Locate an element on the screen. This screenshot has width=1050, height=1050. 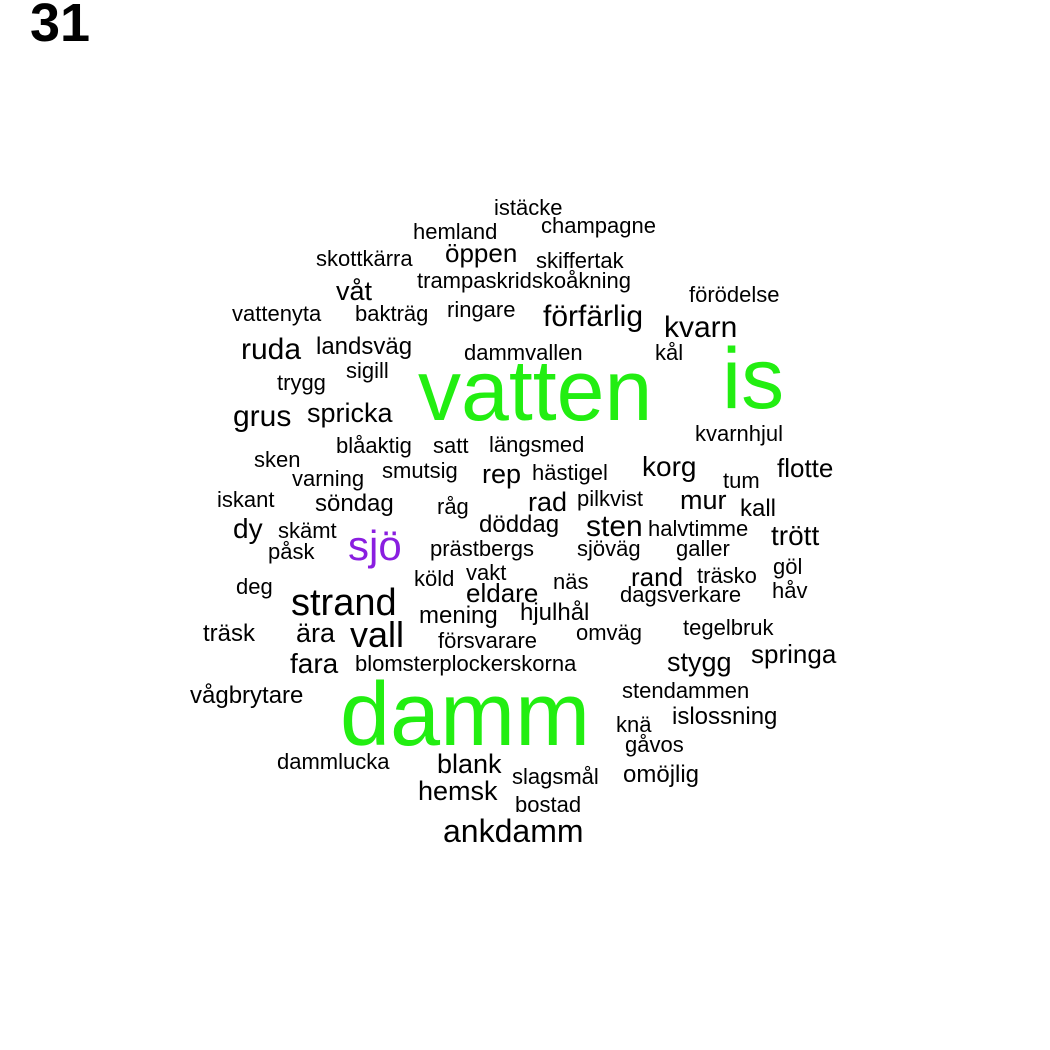
page-number: 31 is located at coordinates (60, 26).